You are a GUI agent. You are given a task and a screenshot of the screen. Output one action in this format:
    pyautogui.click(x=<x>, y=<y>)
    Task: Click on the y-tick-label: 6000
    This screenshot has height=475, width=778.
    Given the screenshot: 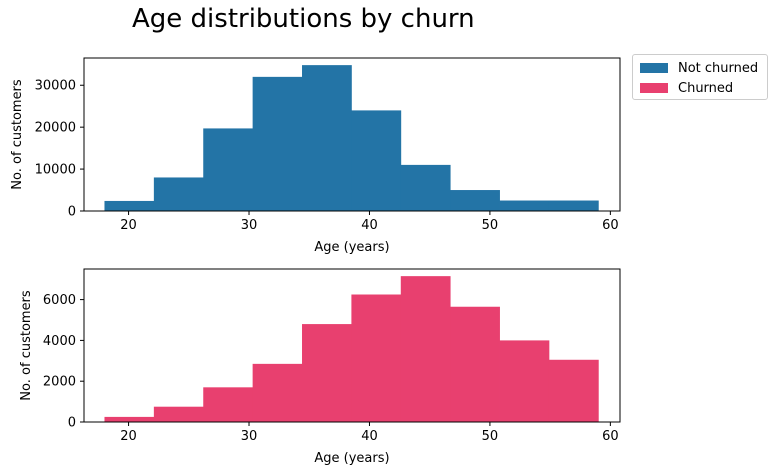 What is the action you would take?
    pyautogui.click(x=59, y=300)
    